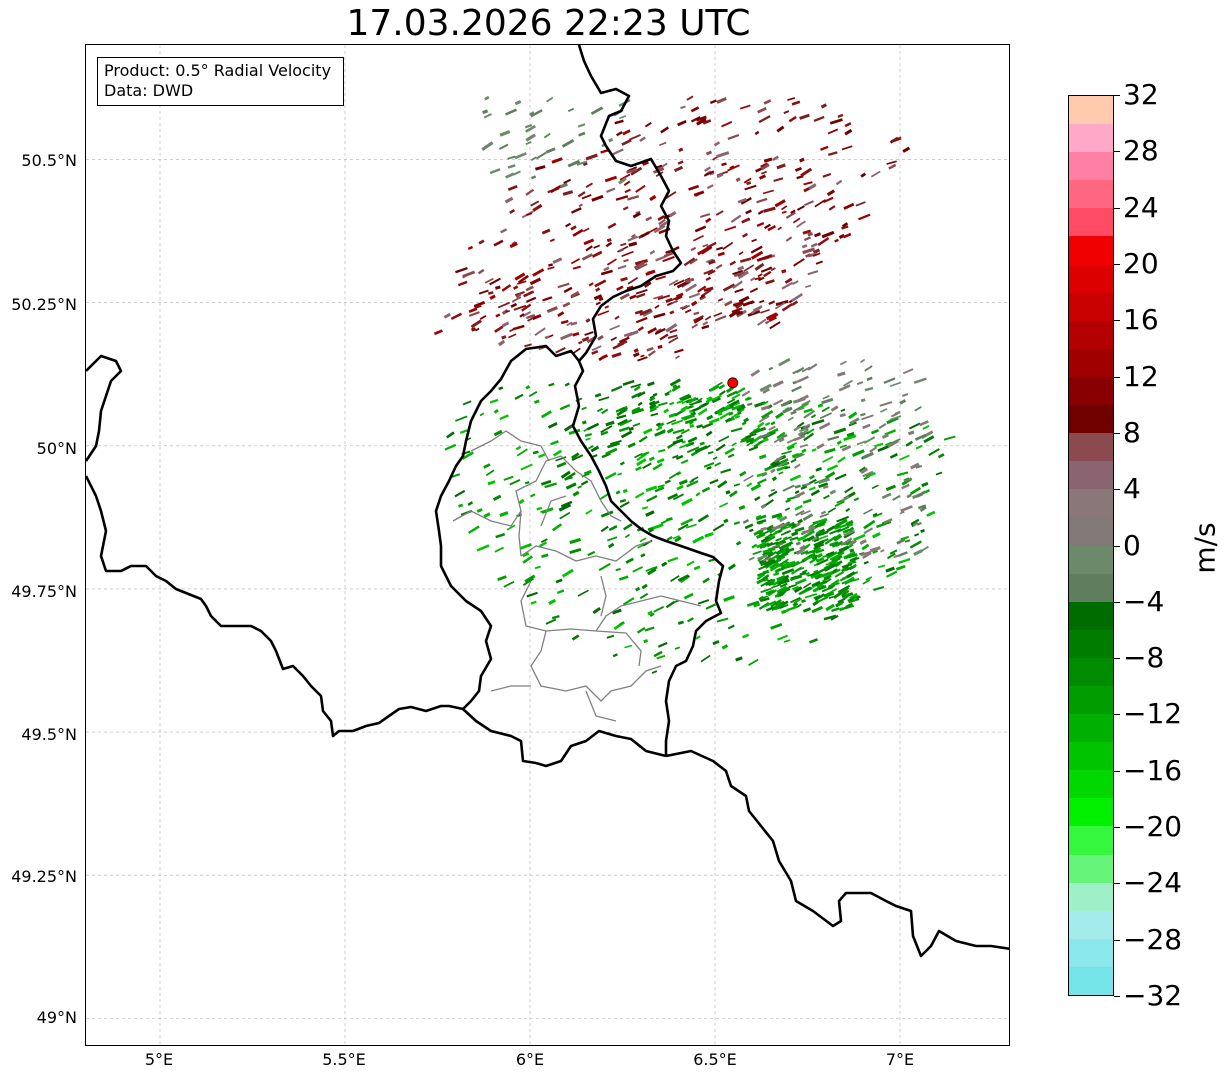 This screenshot has width=1225, height=1081. Describe the element at coordinates (1153, 826) in the screenshot. I see `colorbar-tick-label: −20` at that location.